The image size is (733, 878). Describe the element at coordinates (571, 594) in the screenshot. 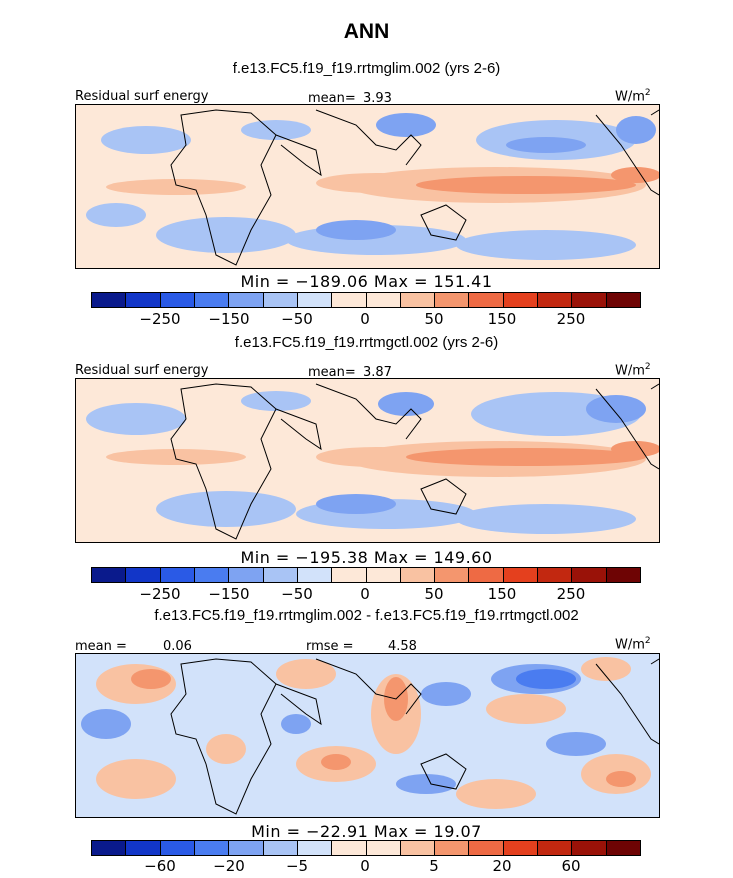

I see `panel2-colorbar-tick: 250` at that location.